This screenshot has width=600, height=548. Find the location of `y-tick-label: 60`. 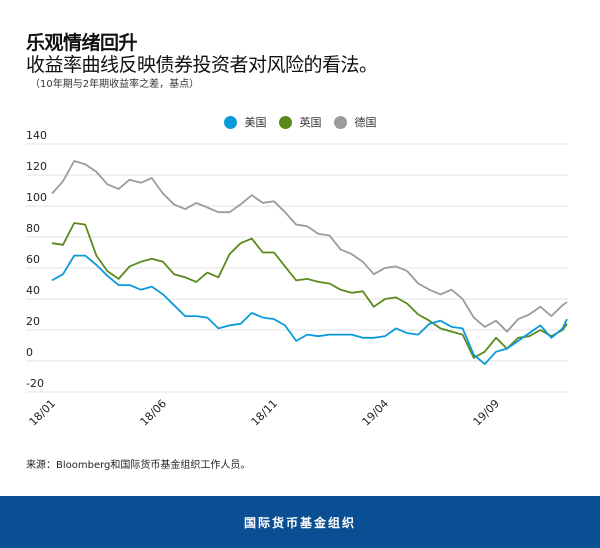

y-tick-label: 60 is located at coordinates (33, 259).